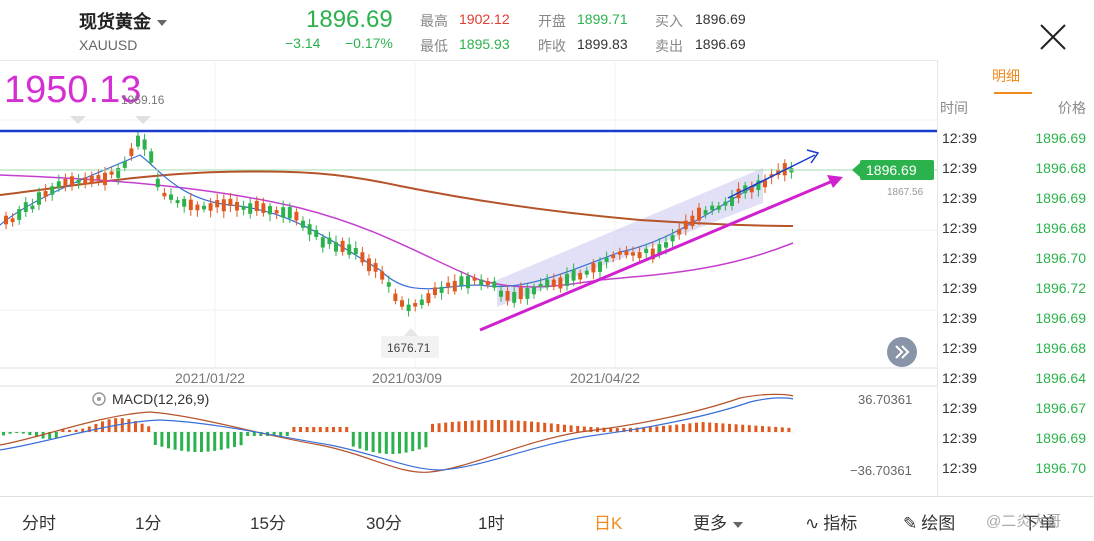  I want to click on tab-30min: 30分, so click(384, 523).